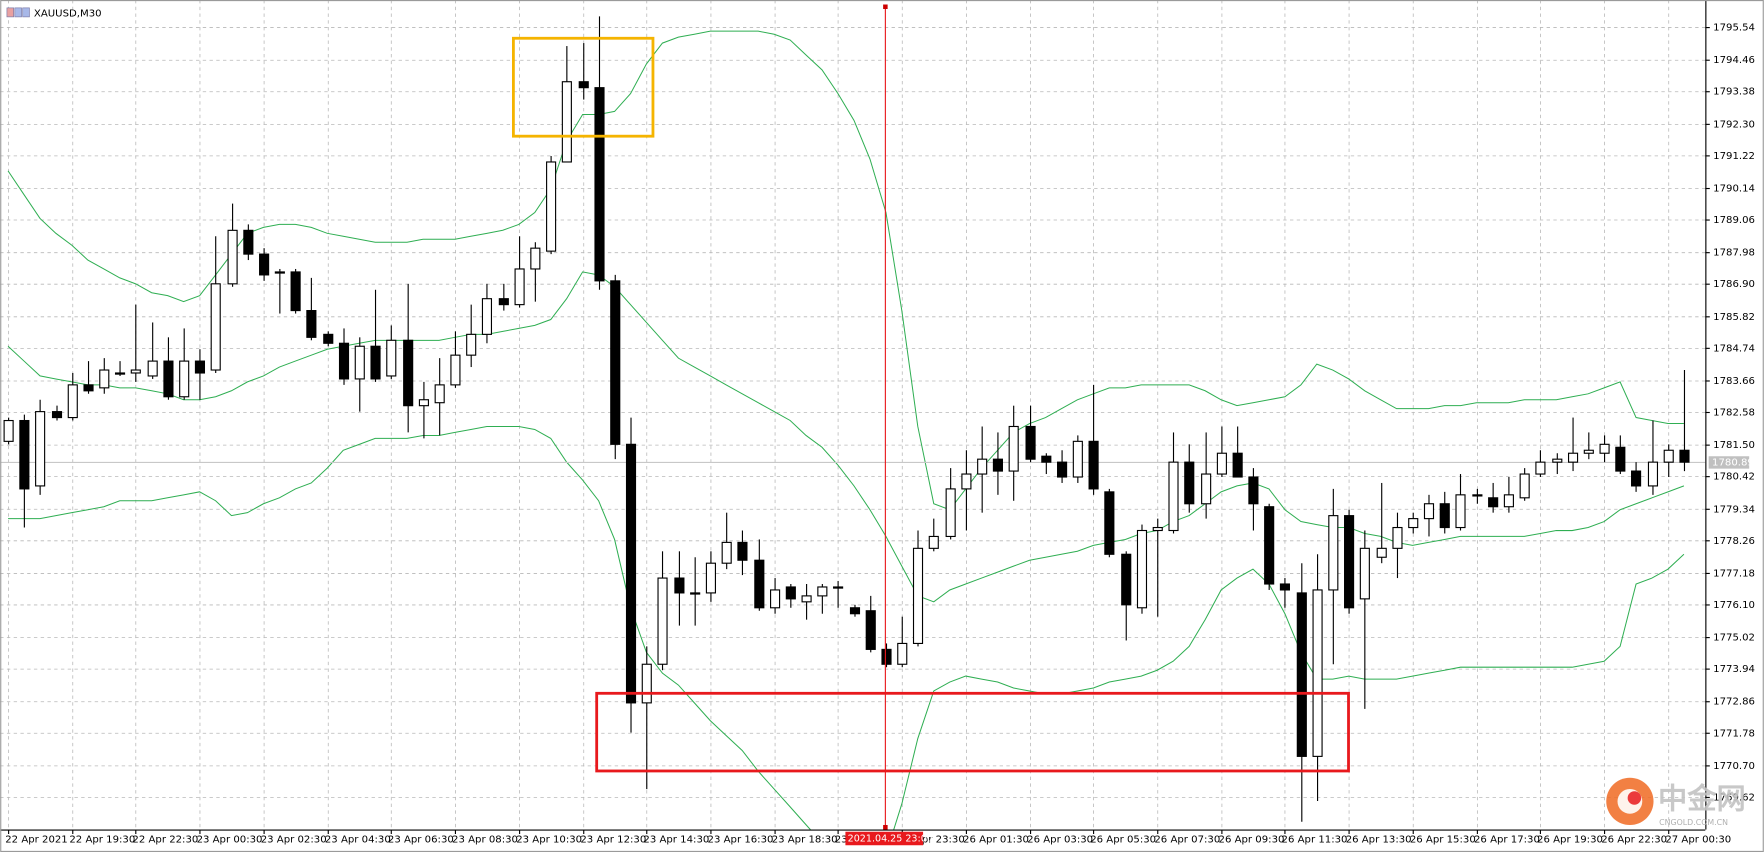  Describe the element at coordinates (68, 14) in the screenshot. I see `chart-title: XAUUSD,M30` at that location.